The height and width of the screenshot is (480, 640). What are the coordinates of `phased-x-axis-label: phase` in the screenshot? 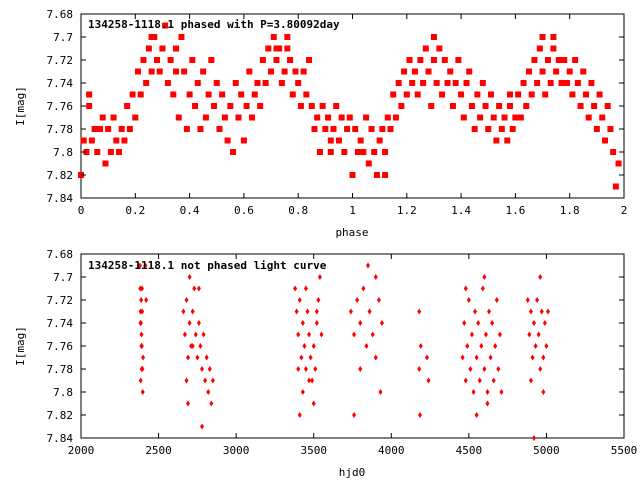 It's located at (351, 232).